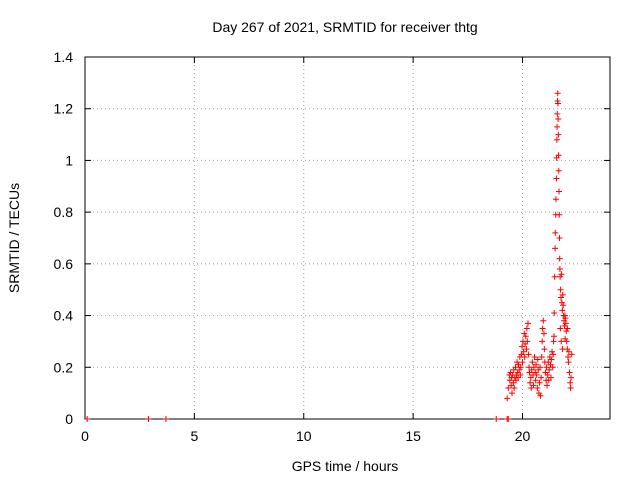 This screenshot has width=640, height=480. I want to click on y-tick-label: 0, so click(69, 419).